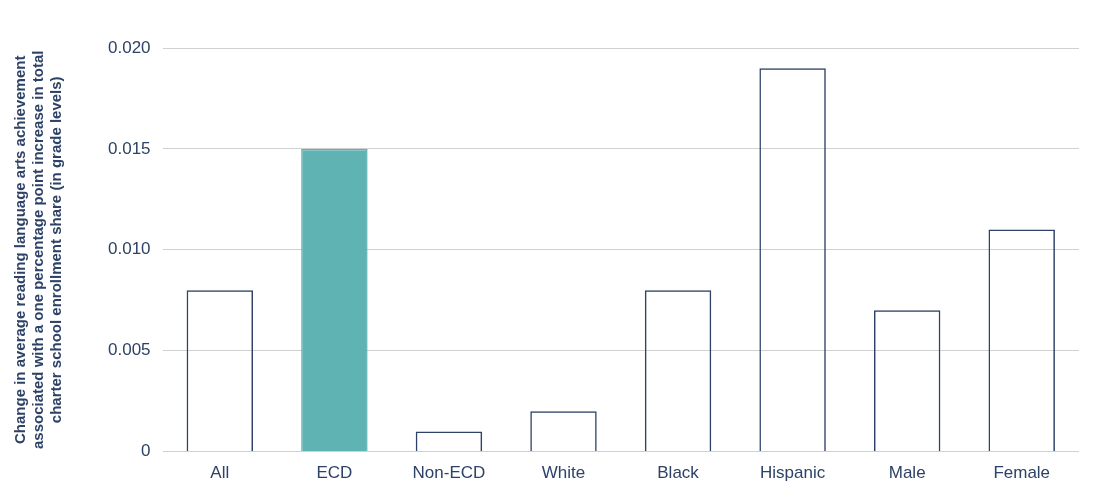  I want to click on y-tick-label: 0.015, so click(129, 148).